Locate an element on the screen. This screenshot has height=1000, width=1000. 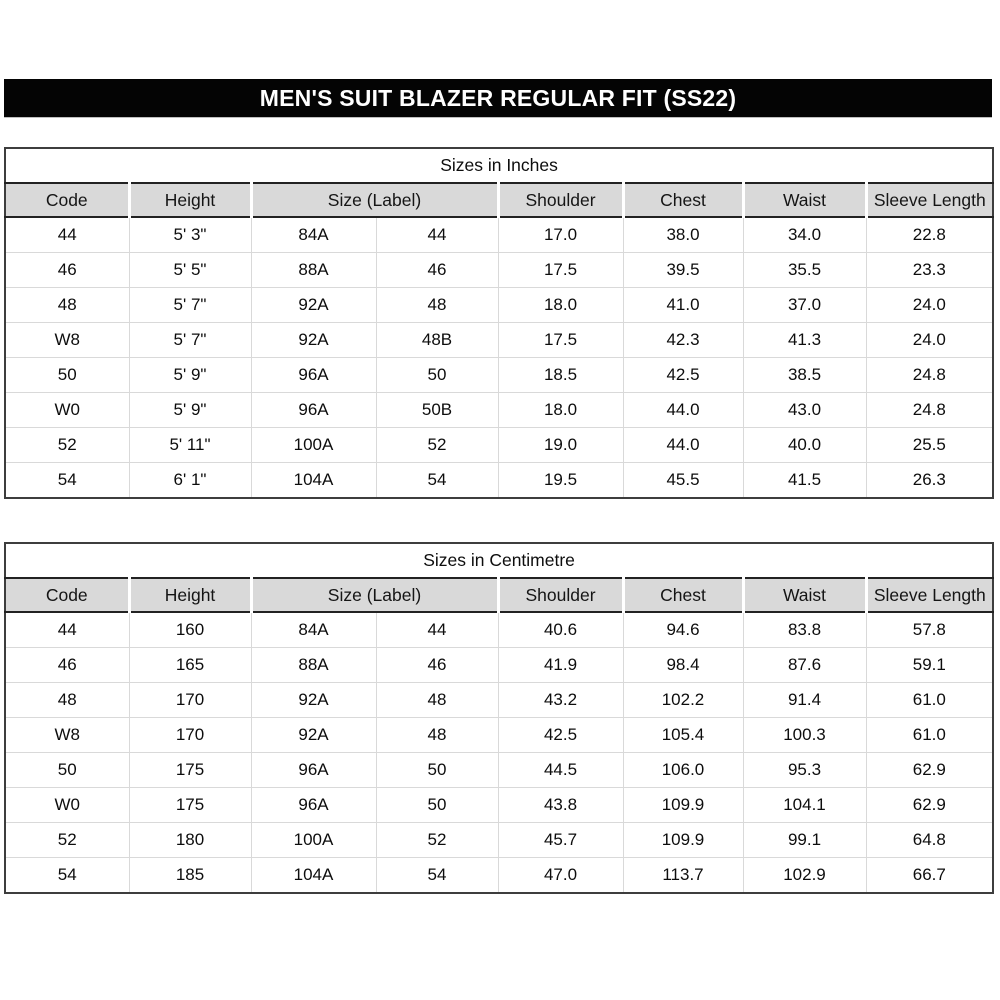
table-cell: 109.9 is located at coordinates (682, 840).